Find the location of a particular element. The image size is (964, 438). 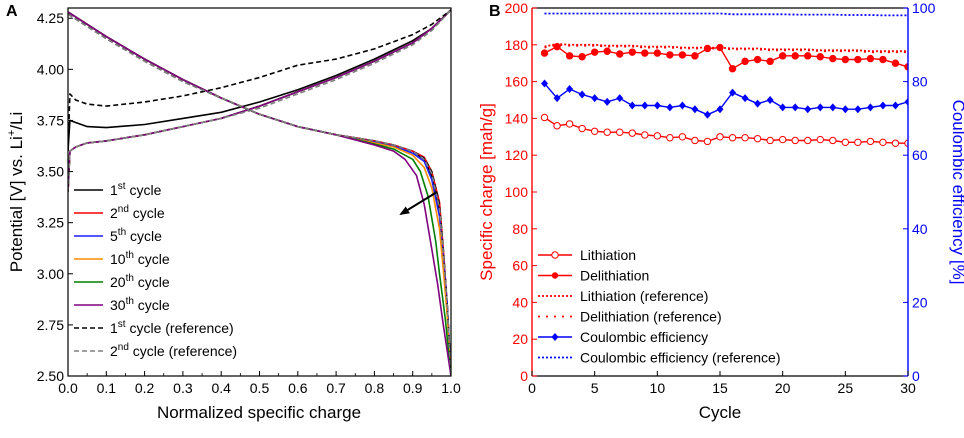

panel-b-right-tick-label: 100 is located at coordinates (924, 8).